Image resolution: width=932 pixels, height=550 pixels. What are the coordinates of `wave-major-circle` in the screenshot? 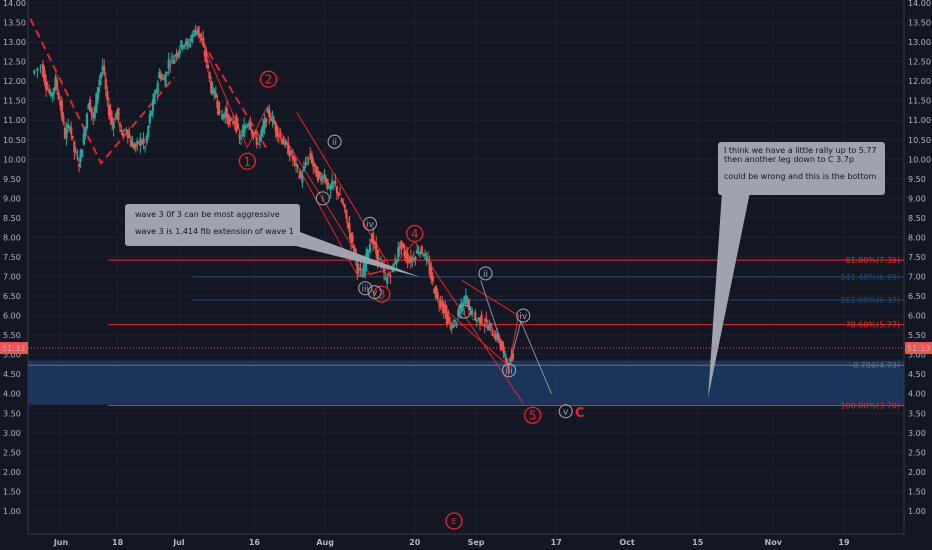 It's located at (268, 79).